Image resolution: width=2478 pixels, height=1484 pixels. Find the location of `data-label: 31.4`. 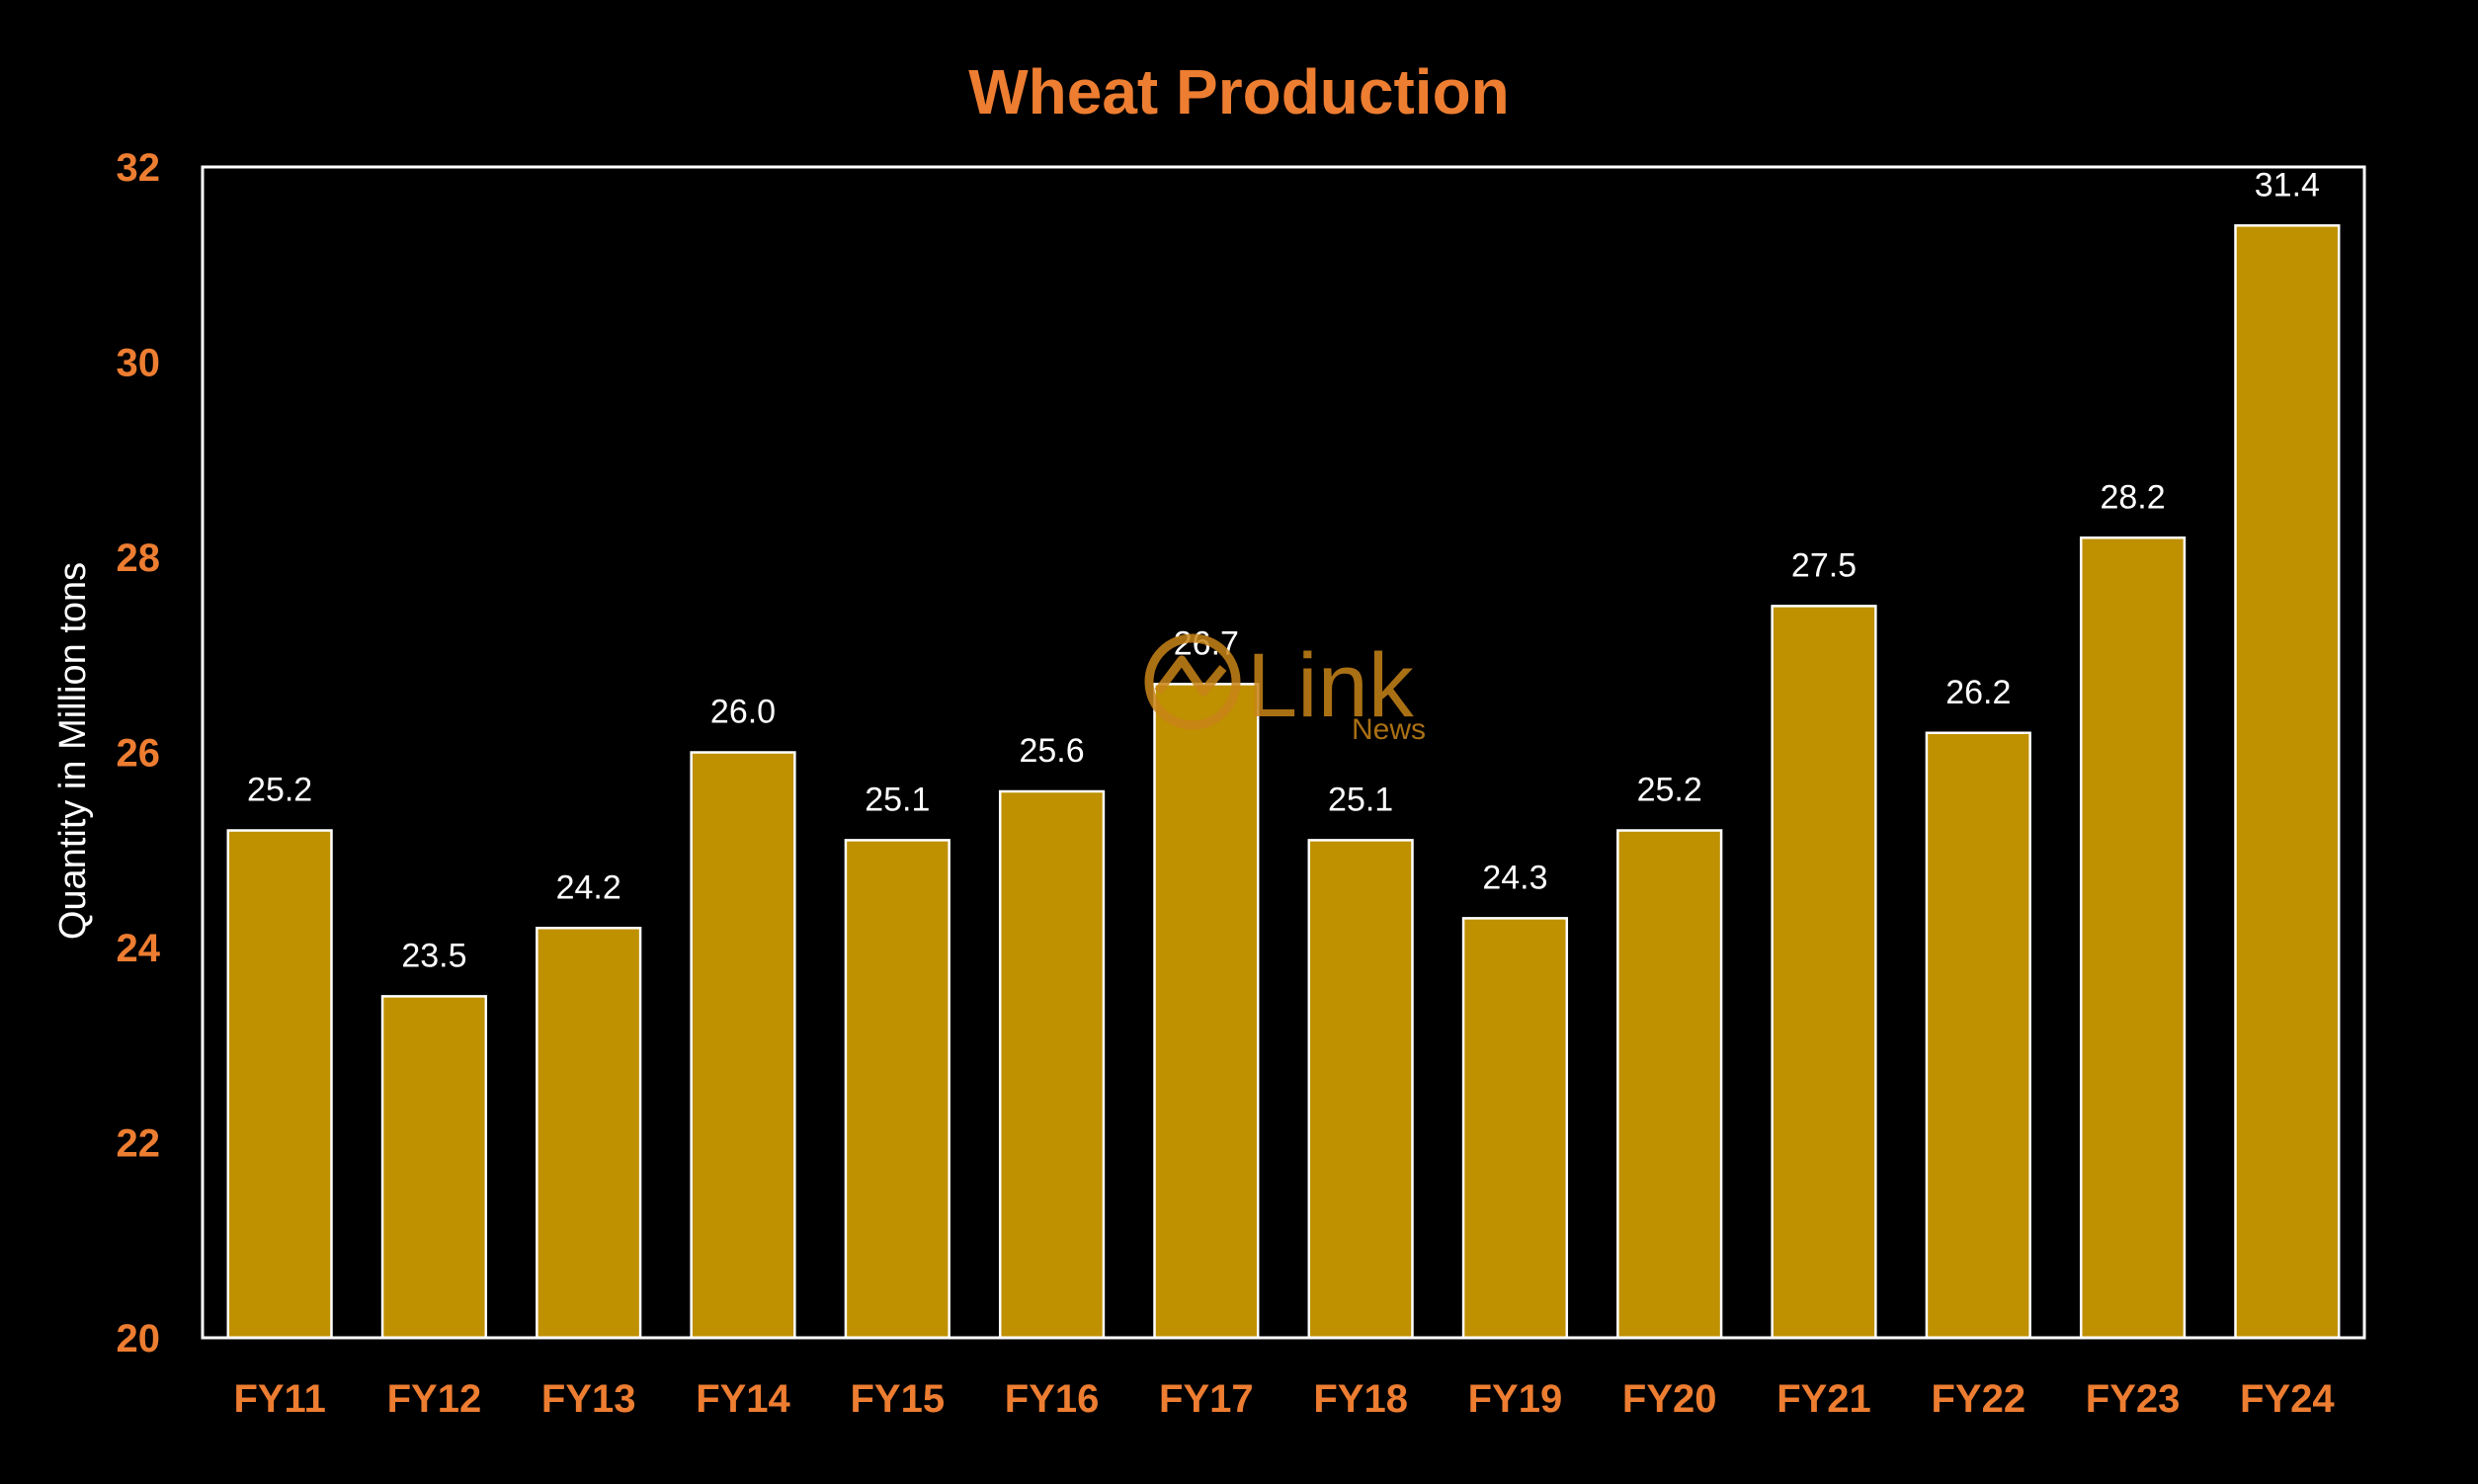

data-label: 31.4 is located at coordinates (2287, 185).